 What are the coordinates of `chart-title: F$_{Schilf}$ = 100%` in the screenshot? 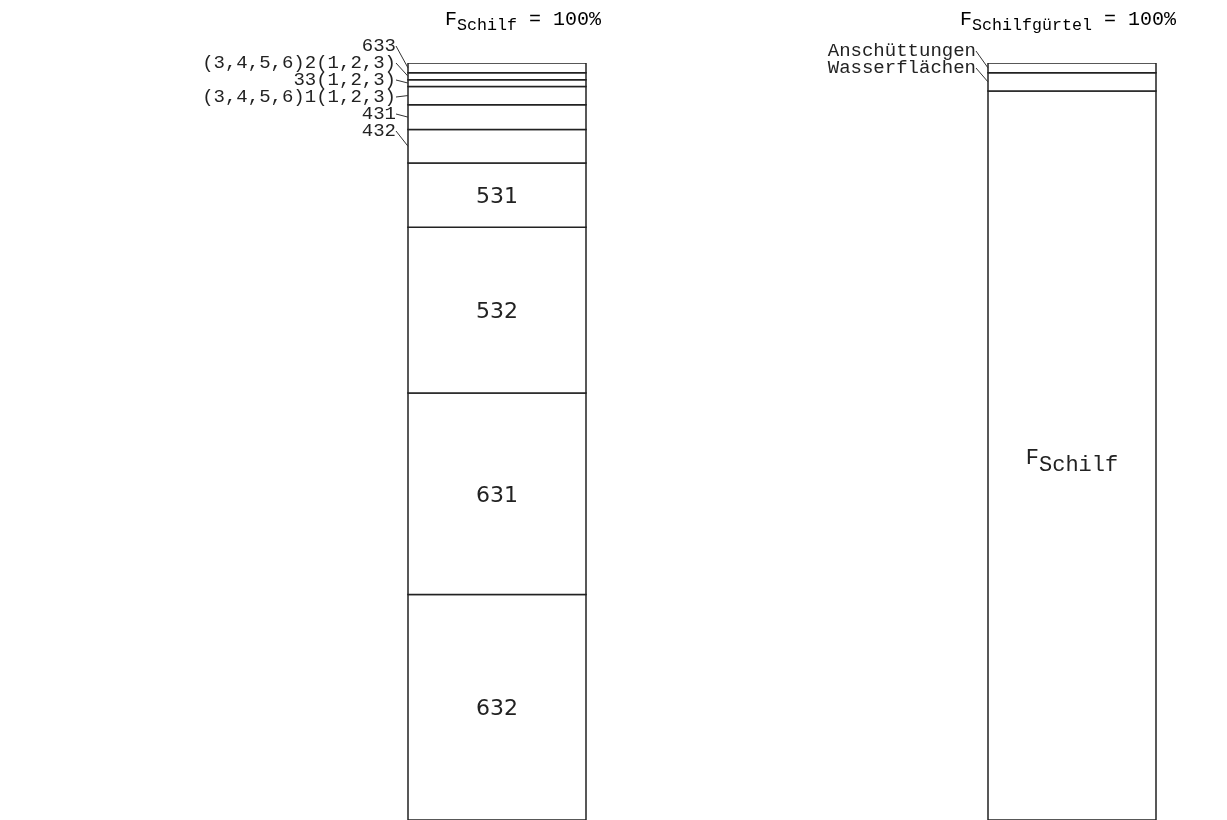 It's located at (523, 21).